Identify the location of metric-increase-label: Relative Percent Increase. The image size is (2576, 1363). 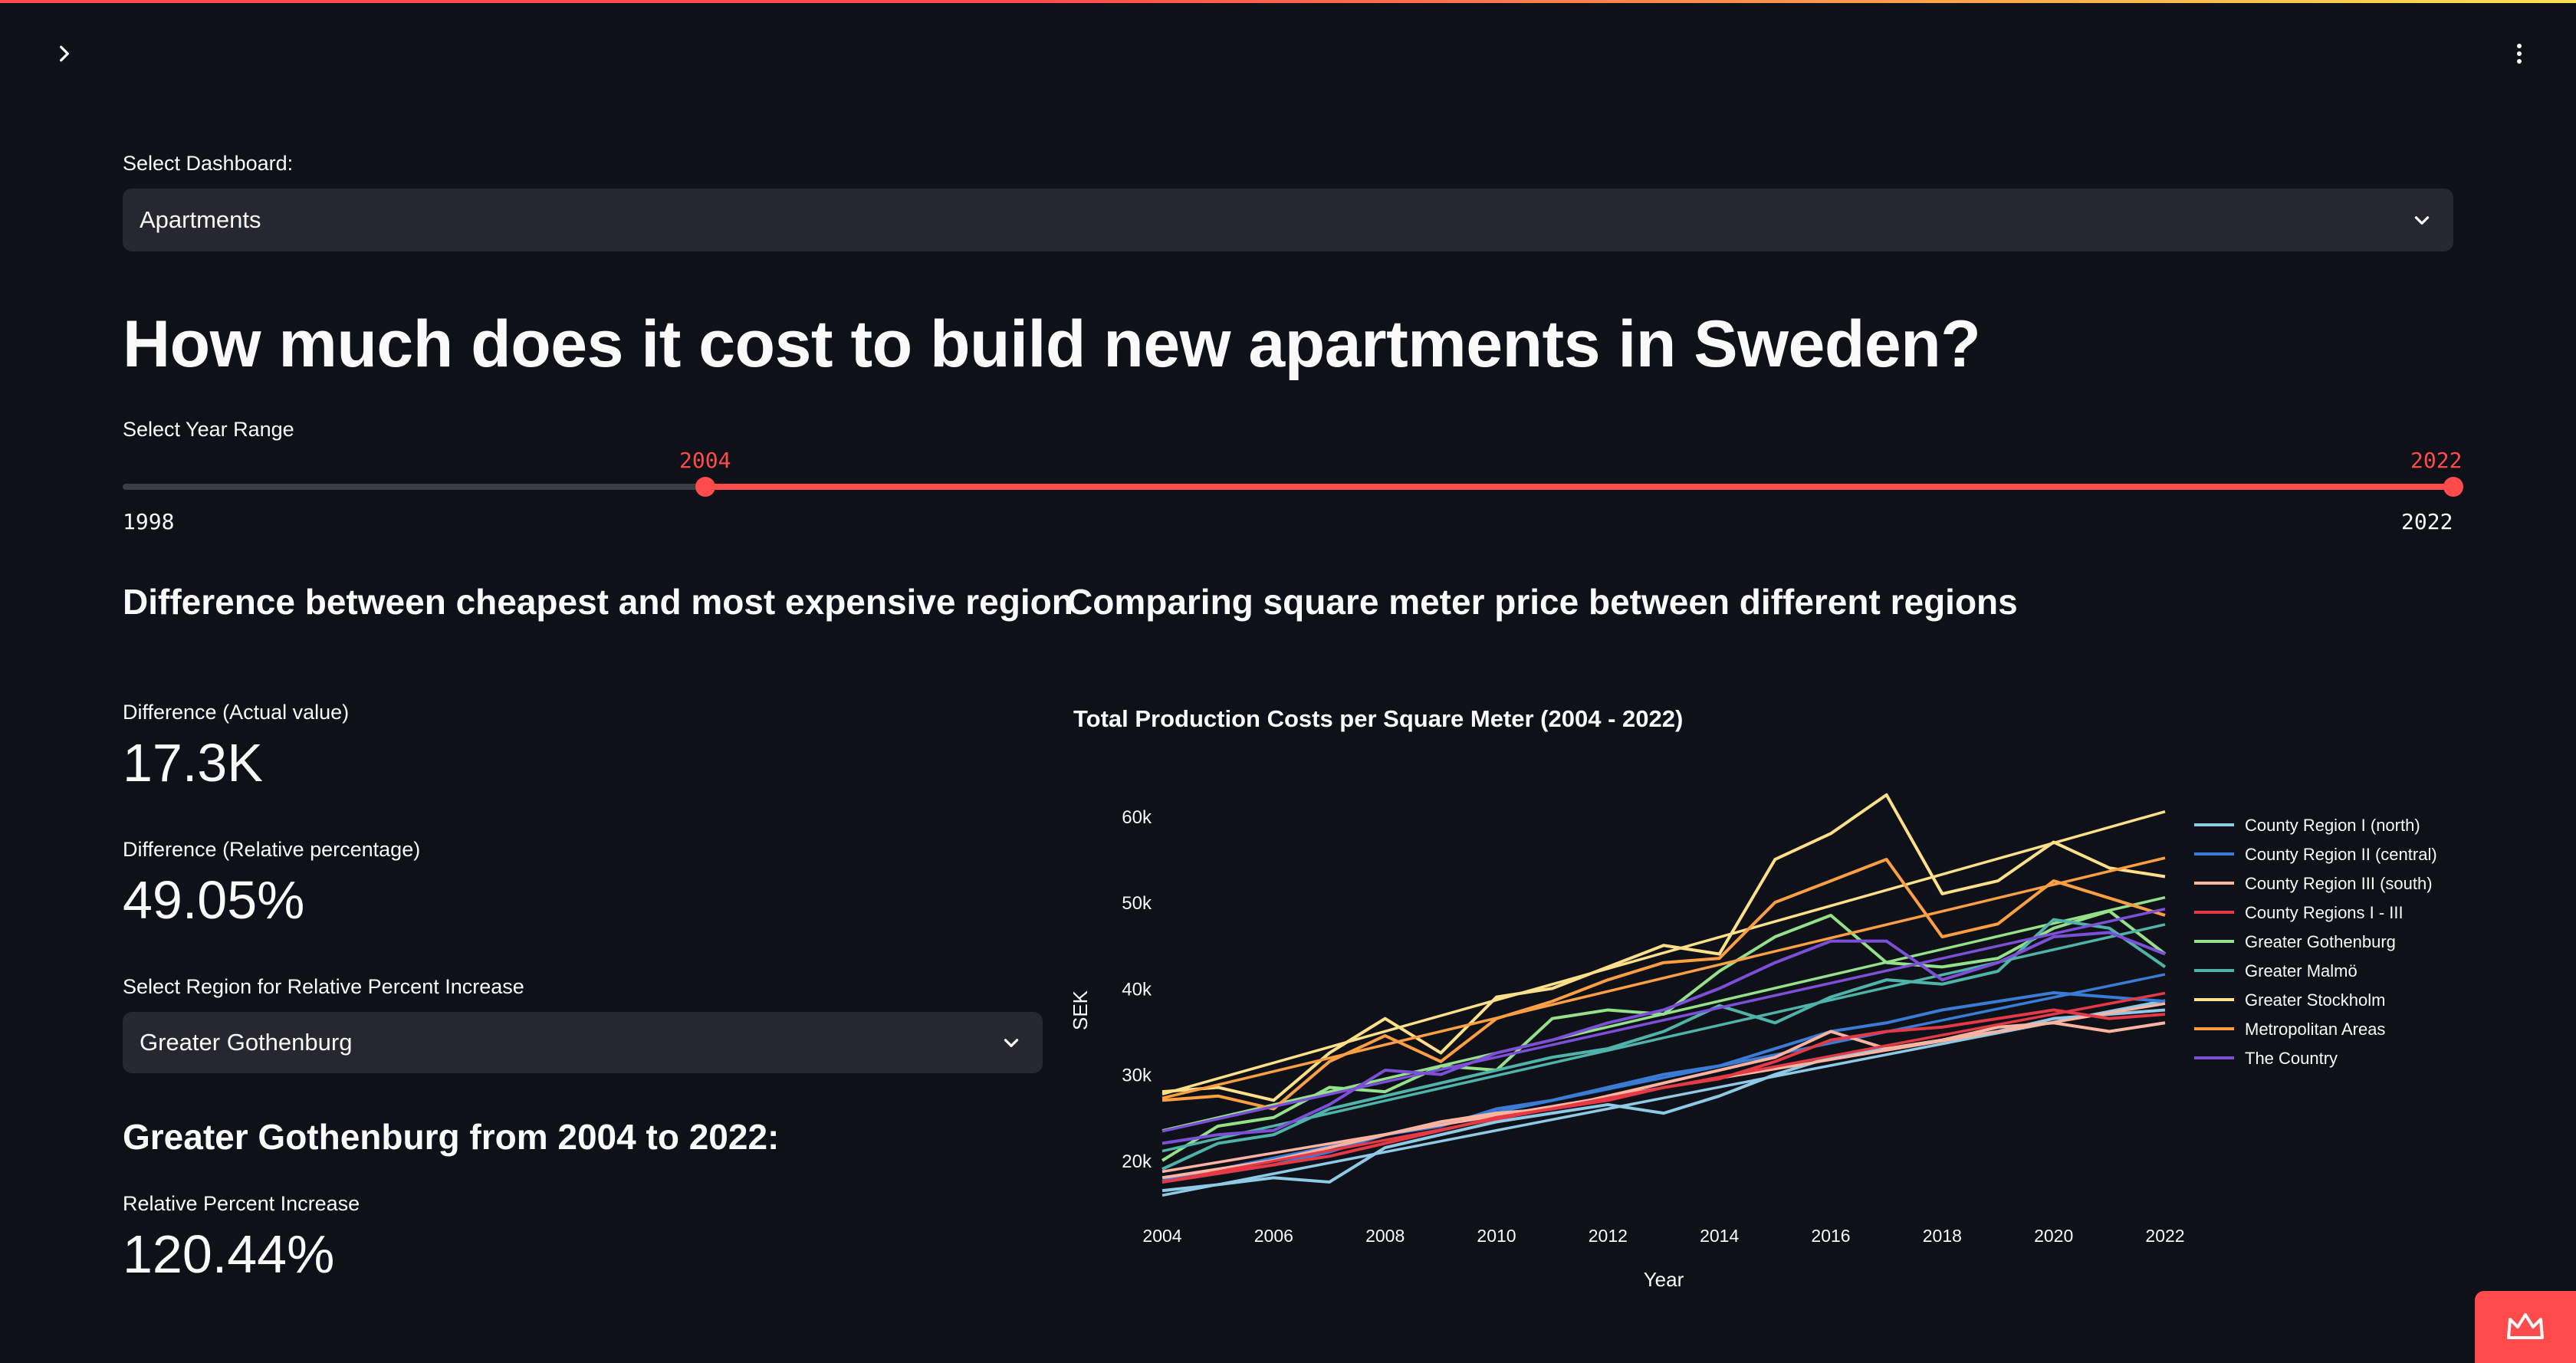
(242, 1203).